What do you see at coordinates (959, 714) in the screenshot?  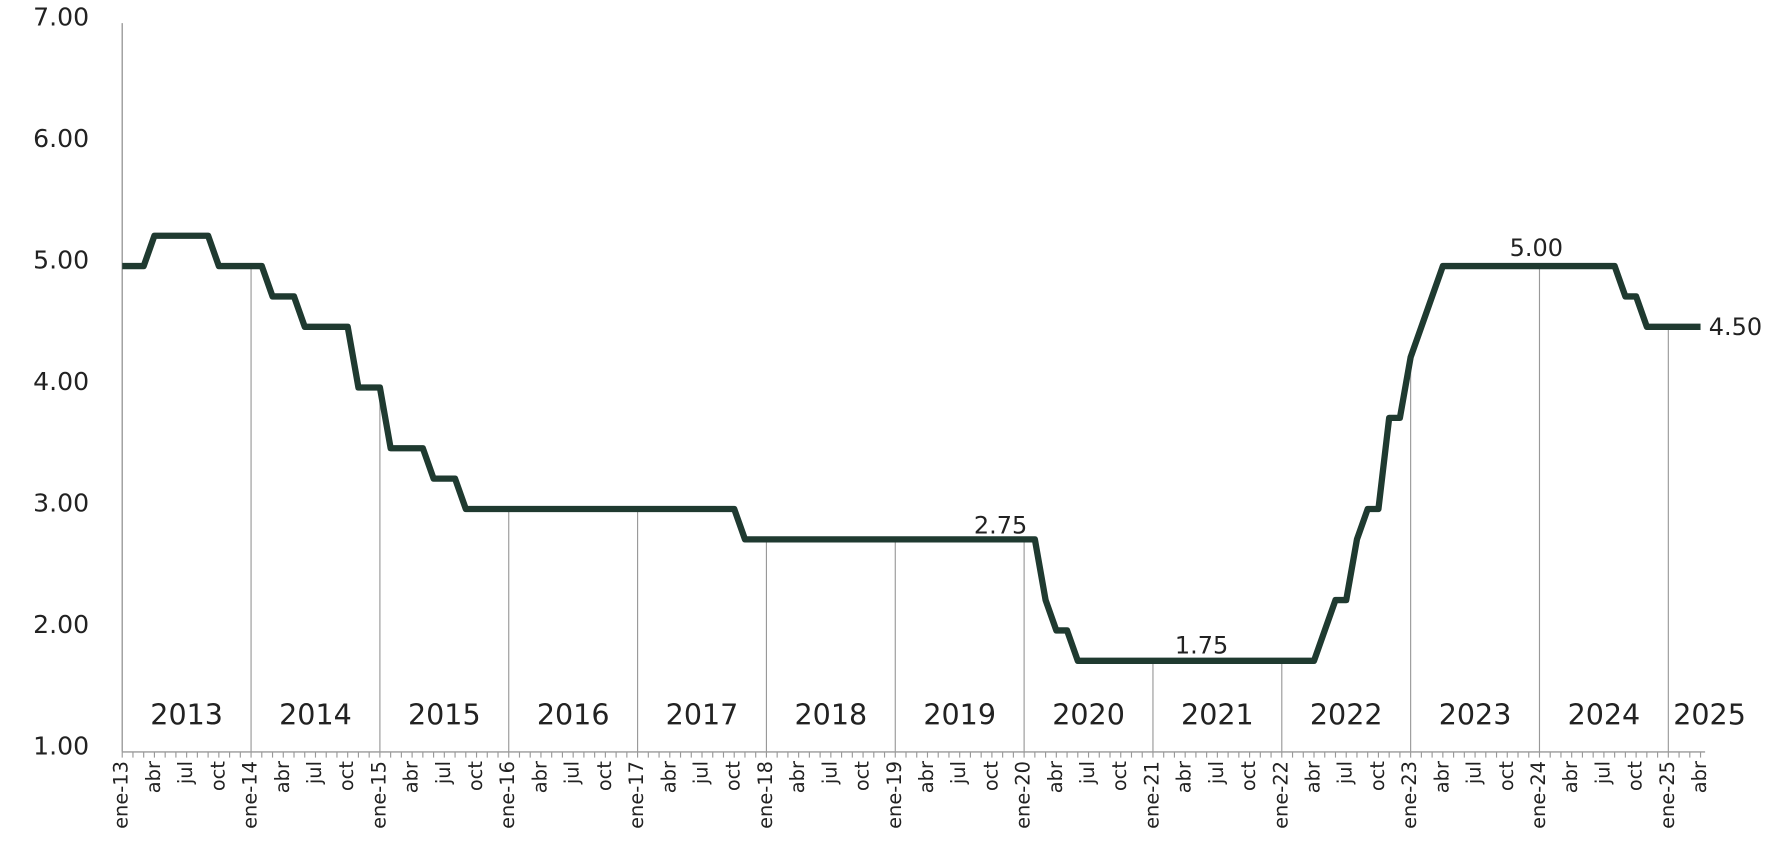 I see `year-label: 2019` at bounding box center [959, 714].